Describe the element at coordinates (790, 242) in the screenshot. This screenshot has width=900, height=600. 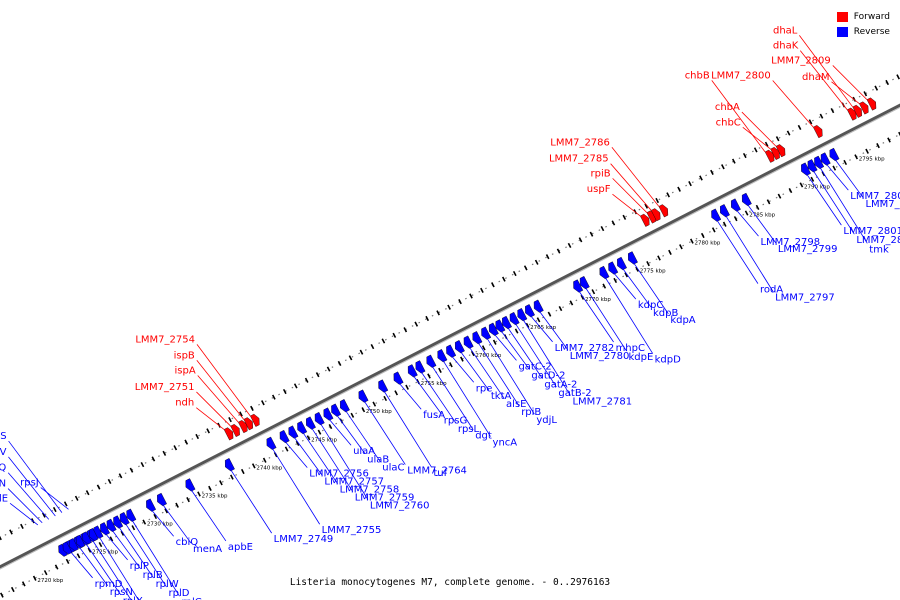
I see `gene-label: LMM7_2798` at that location.